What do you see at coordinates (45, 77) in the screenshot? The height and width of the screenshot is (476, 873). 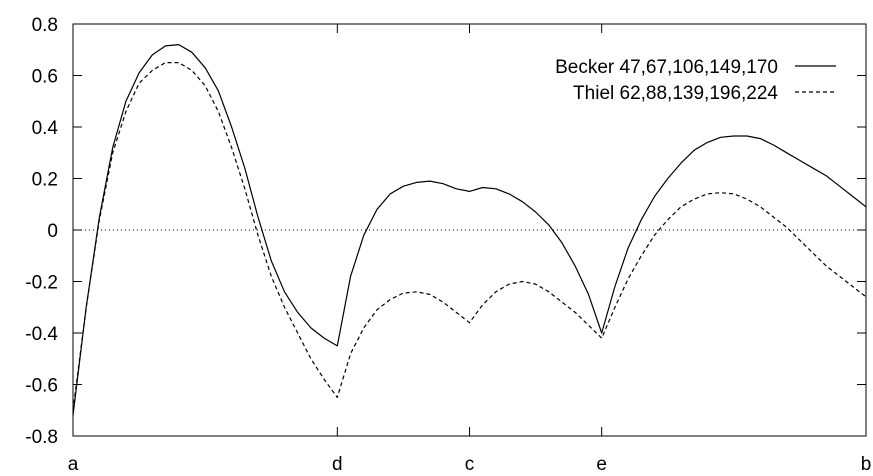 I see `y-tick-label: 0.6` at bounding box center [45, 77].